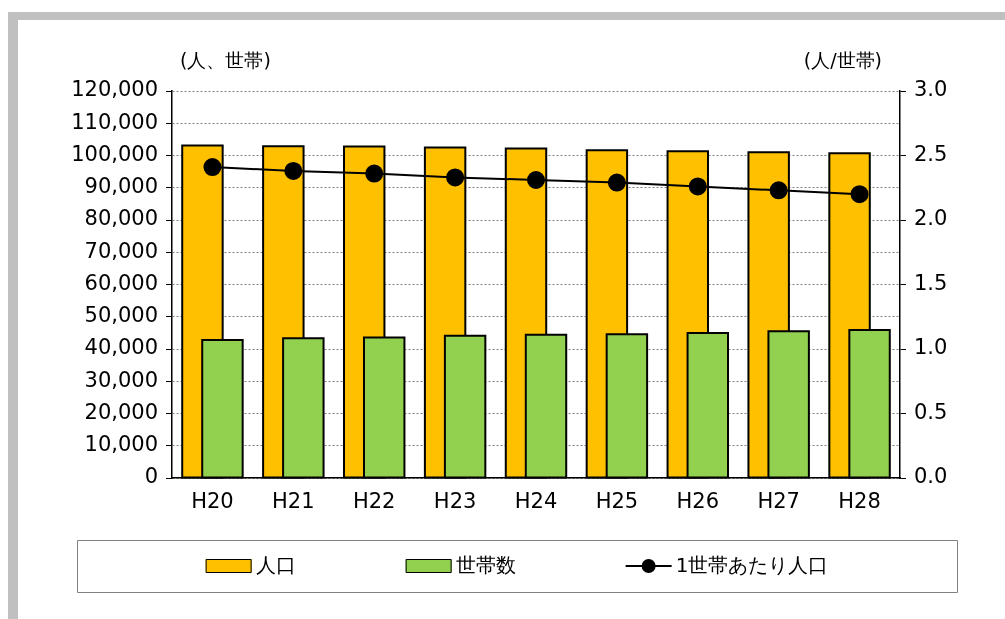 The width and height of the screenshot is (1005, 619). Describe the element at coordinates (121, 347) in the screenshot. I see `y-tick-label: 40,000` at that location.